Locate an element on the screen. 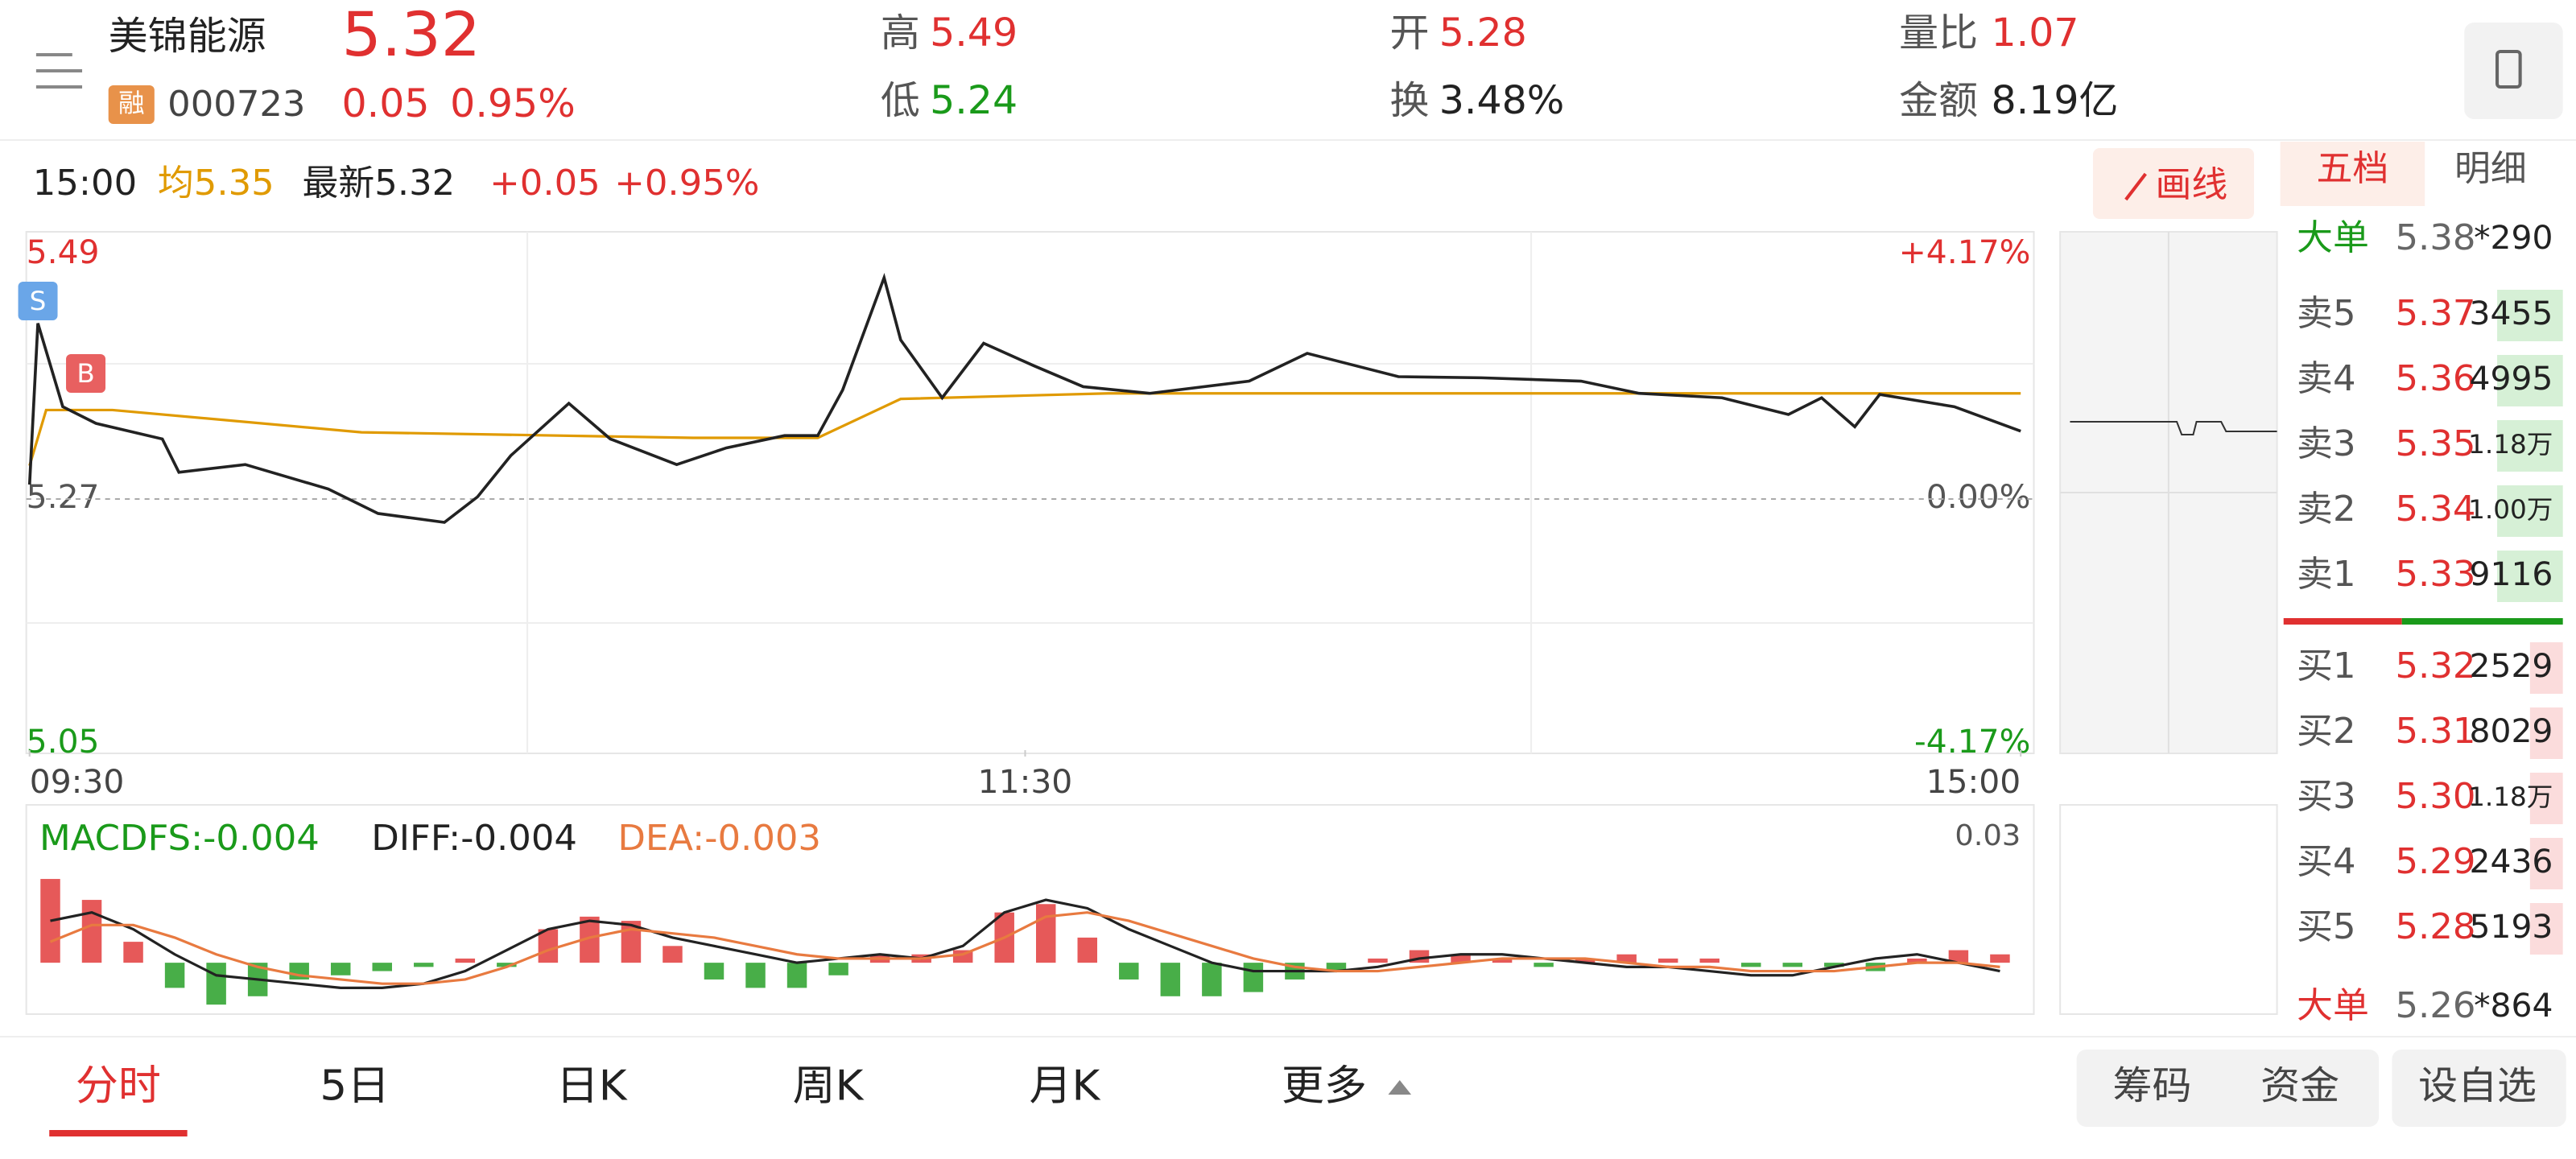 The height and width of the screenshot is (1159, 2576). macd-label: DEA:-0.003 is located at coordinates (719, 838).